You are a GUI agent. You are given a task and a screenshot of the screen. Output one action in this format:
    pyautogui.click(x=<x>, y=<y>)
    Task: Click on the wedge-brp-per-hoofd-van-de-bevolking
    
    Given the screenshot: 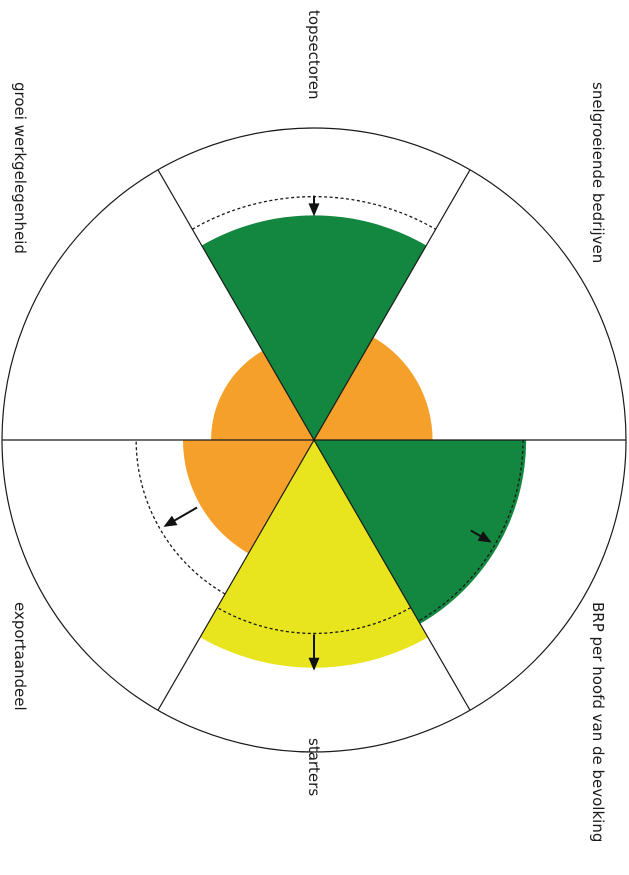 What is the action you would take?
    pyautogui.click(x=420, y=532)
    